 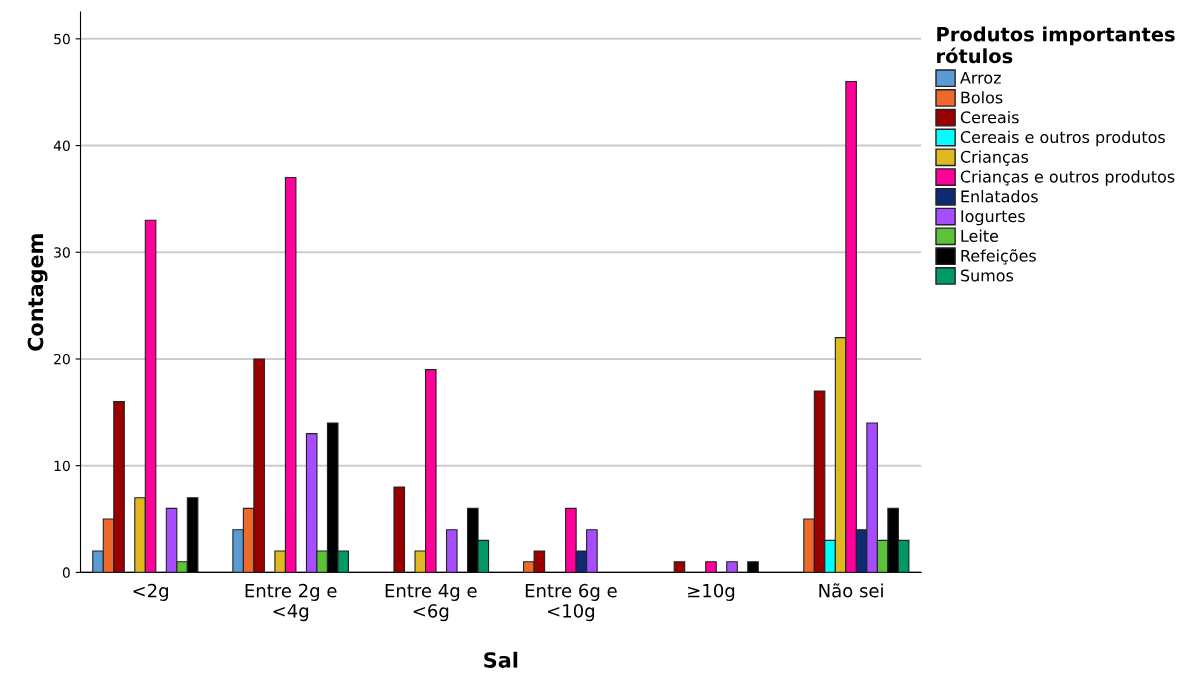 What do you see at coordinates (1067, 178) in the screenshot?
I see `legend-label: Crianças e outros produtos` at bounding box center [1067, 178].